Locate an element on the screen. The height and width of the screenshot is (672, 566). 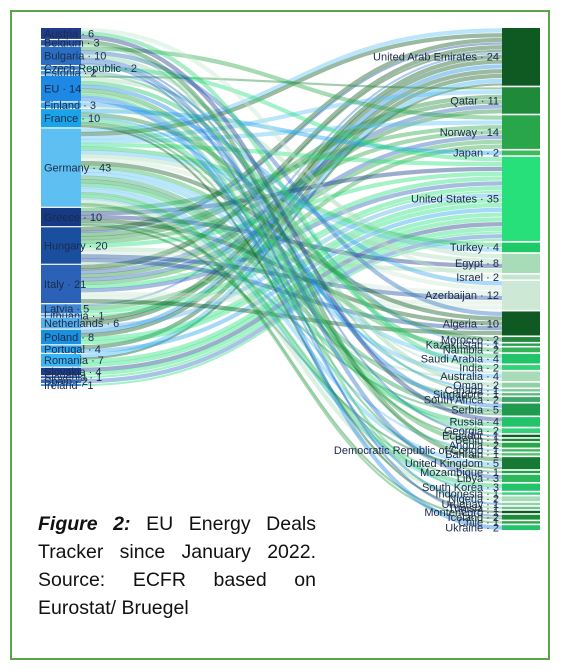
target-label-ukraine: Ukraine · 2 is located at coordinates (472, 528).